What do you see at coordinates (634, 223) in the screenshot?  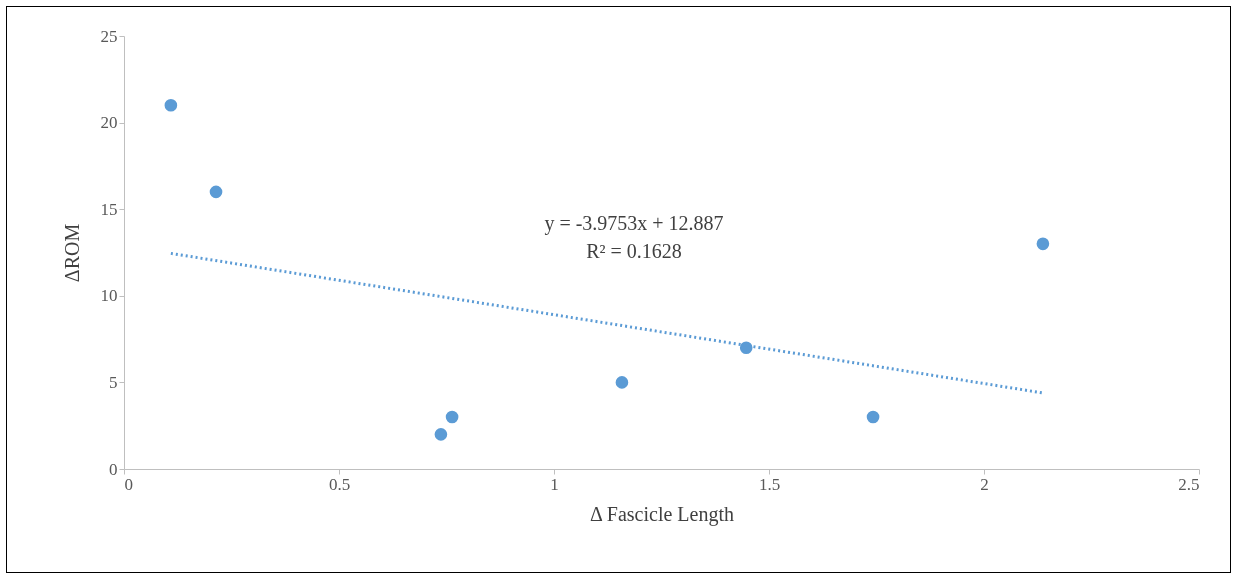 I see `annotation: y = -3.9753x + 12.887` at bounding box center [634, 223].